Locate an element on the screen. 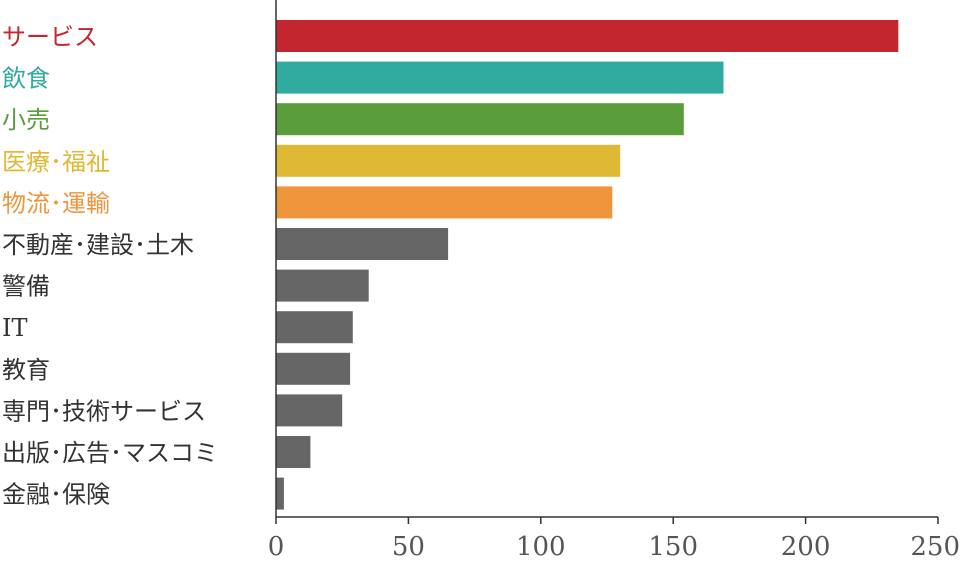 The width and height of the screenshot is (961, 563). x-tick-label-5: 250 is located at coordinates (935, 547).